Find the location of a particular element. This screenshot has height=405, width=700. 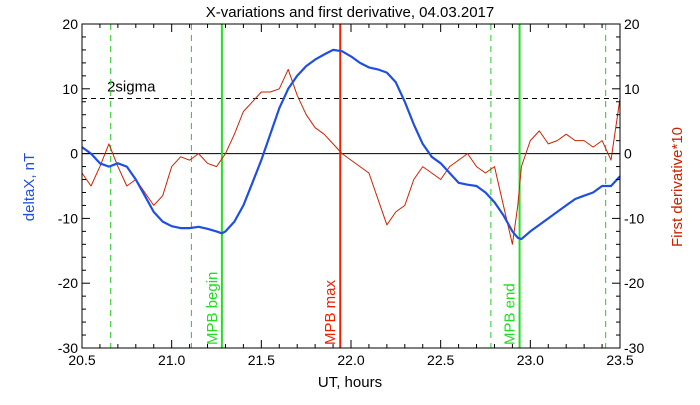

x-tick-label: 22.0 is located at coordinates (350, 360).